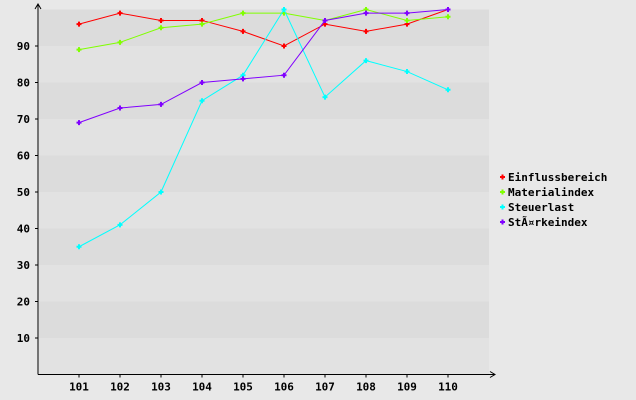  Describe the element at coordinates (243, 387) in the screenshot. I see `x-tick-label: 105` at that location.